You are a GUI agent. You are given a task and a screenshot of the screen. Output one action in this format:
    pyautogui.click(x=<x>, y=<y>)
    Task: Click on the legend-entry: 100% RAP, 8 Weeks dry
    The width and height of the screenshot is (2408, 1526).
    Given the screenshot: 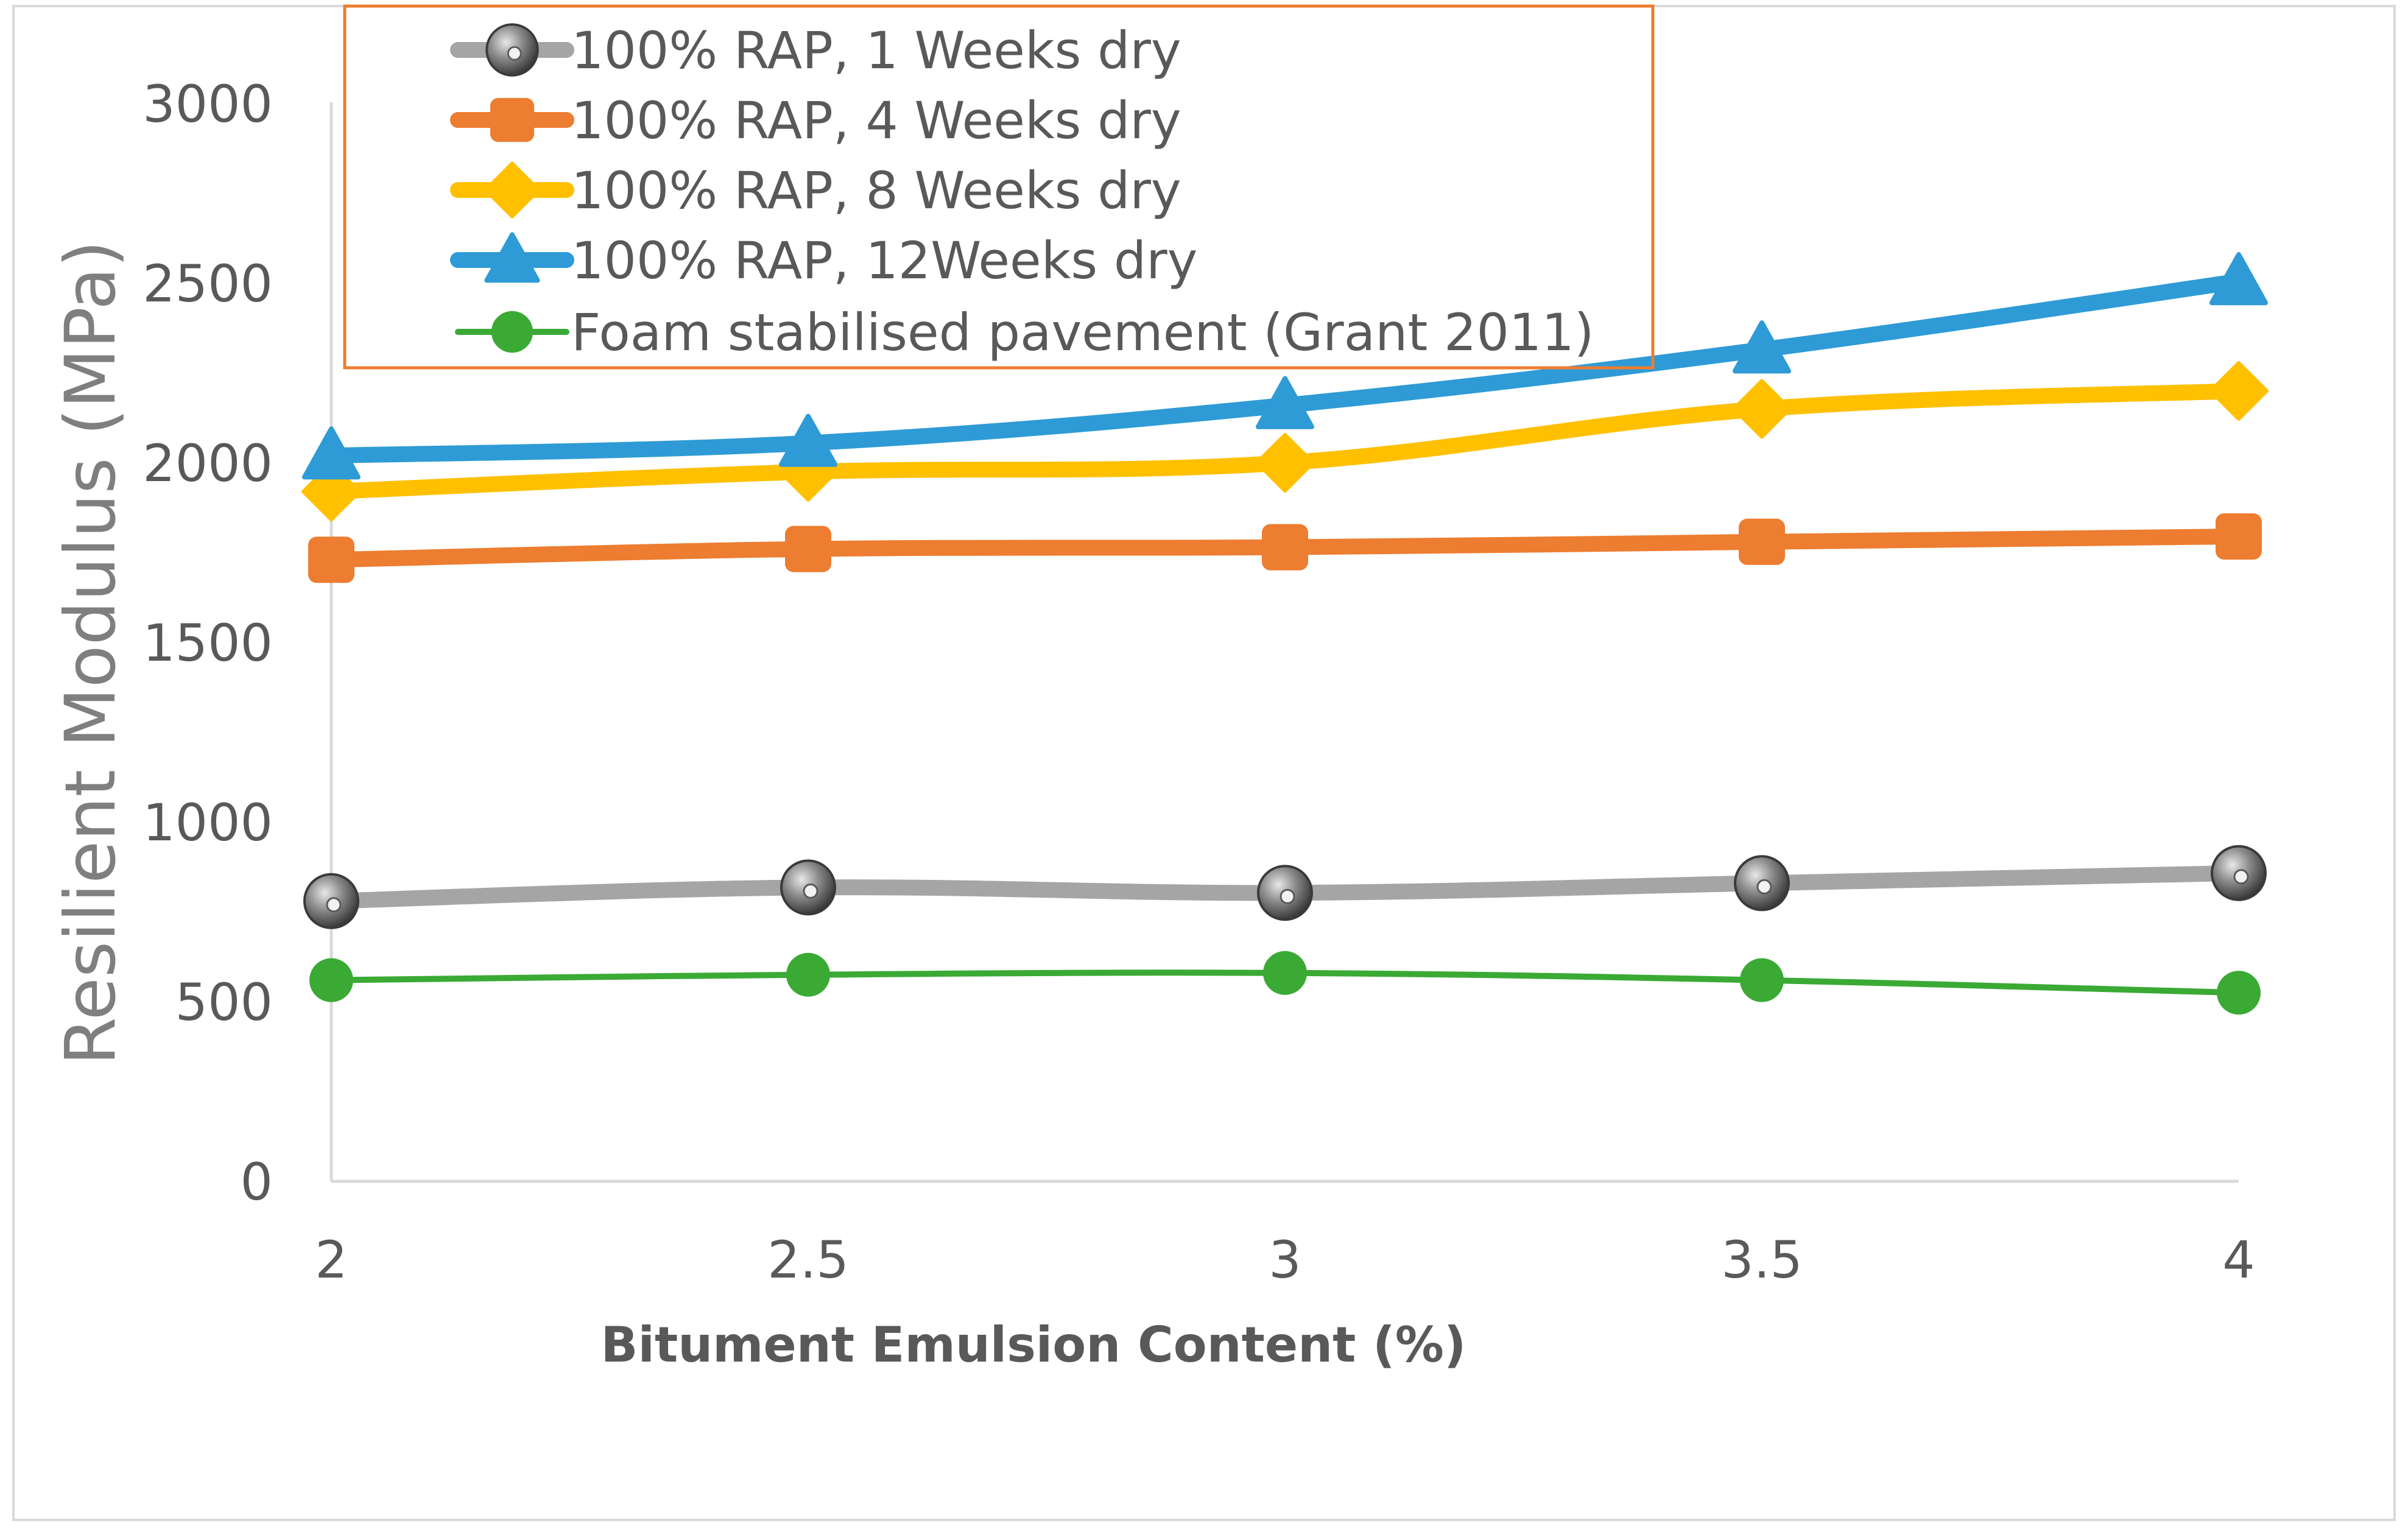 What is the action you would take?
    pyautogui.click(x=815, y=190)
    